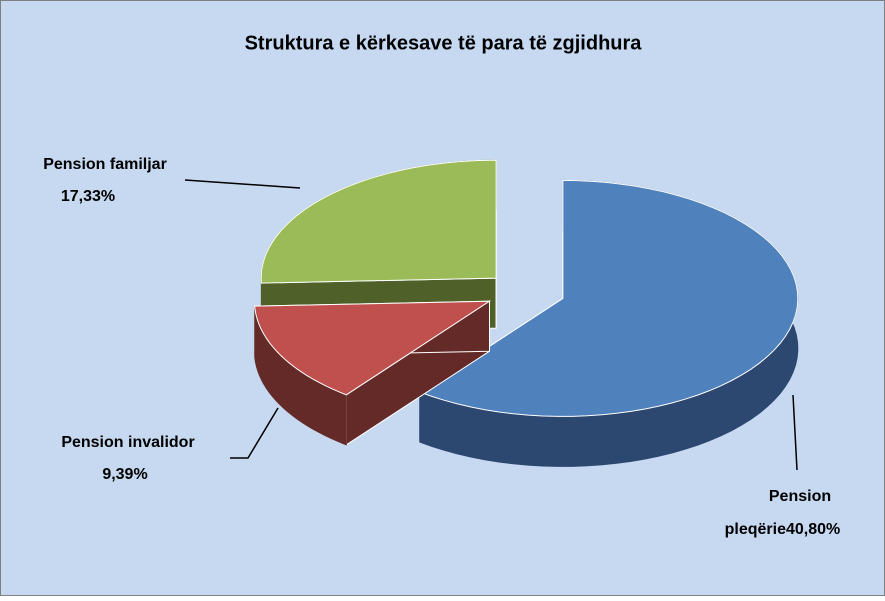 The height and width of the screenshot is (601, 885). I want to click on category-label: Pension invalidor, so click(127, 442).